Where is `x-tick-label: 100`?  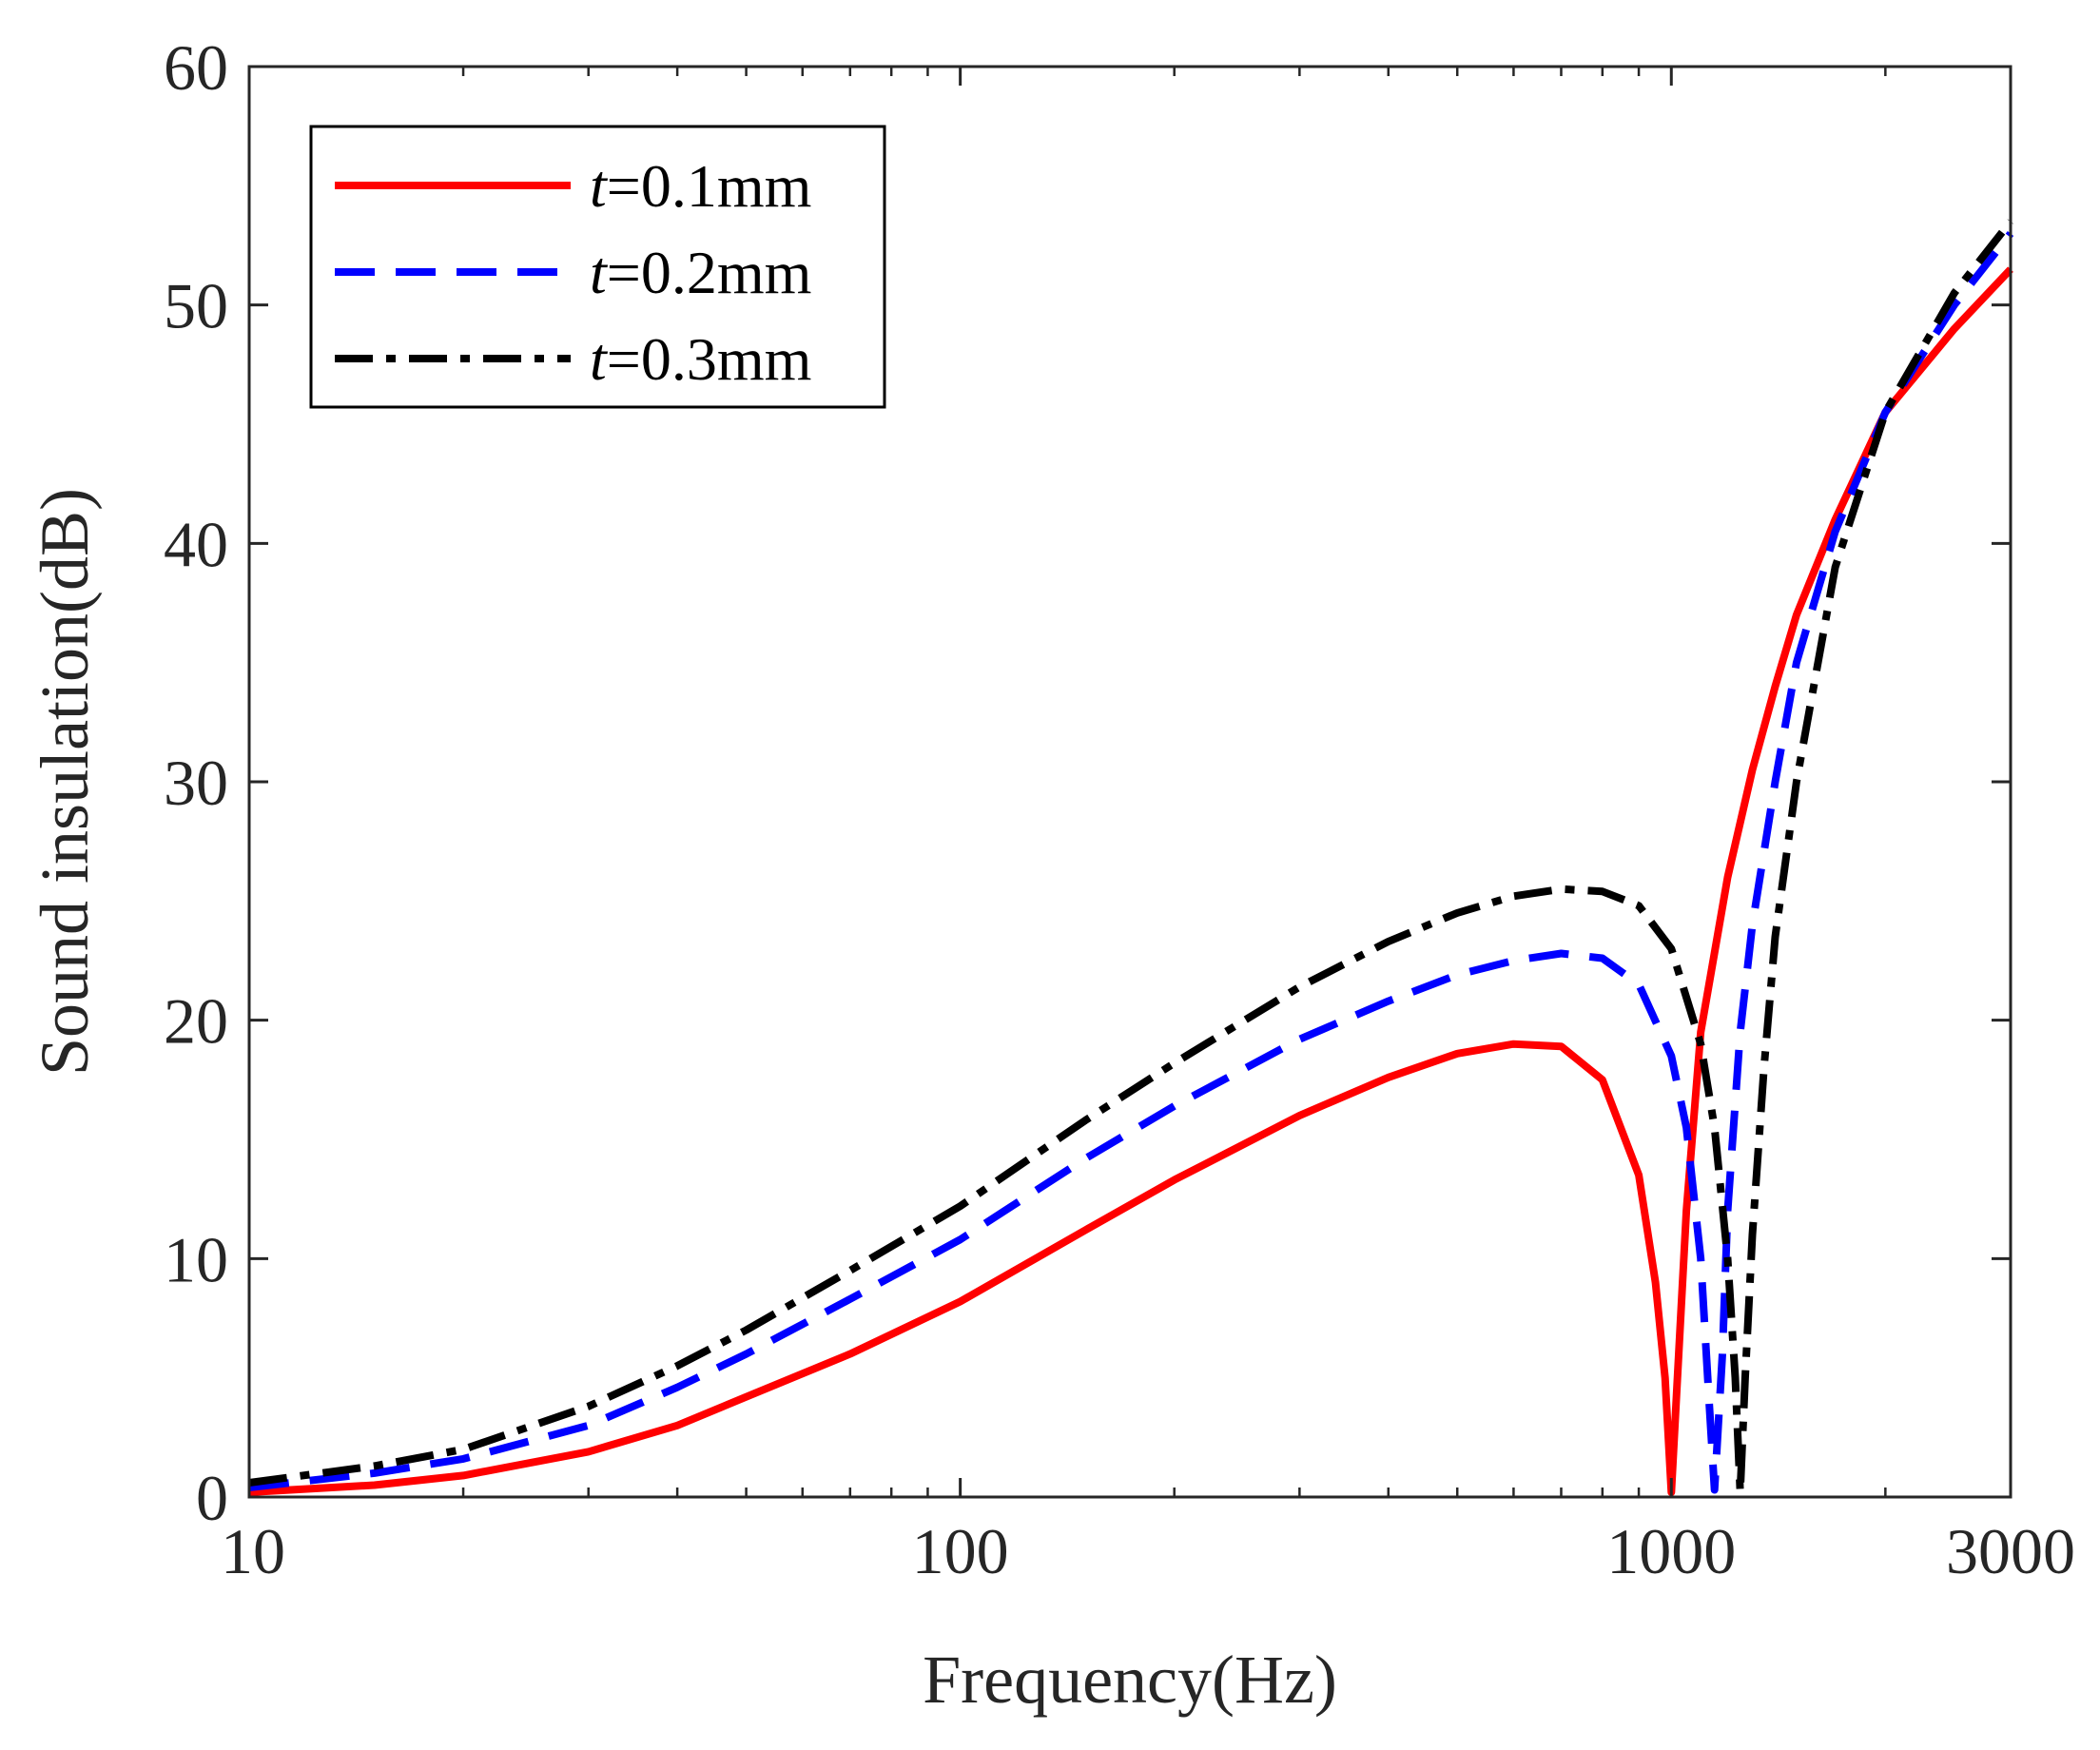
x-tick-label: 100 is located at coordinates (960, 1551).